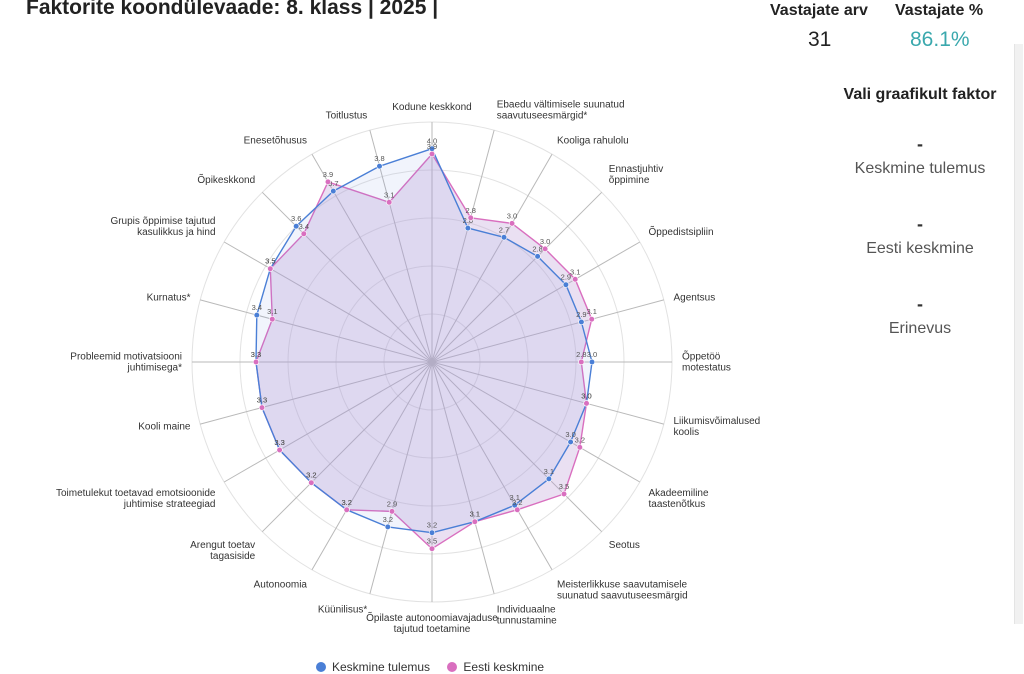 This screenshot has height=674, width=1024. Describe the element at coordinates (920, 248) in the screenshot. I see `estonia-average-label: Eesti keskmine` at that location.